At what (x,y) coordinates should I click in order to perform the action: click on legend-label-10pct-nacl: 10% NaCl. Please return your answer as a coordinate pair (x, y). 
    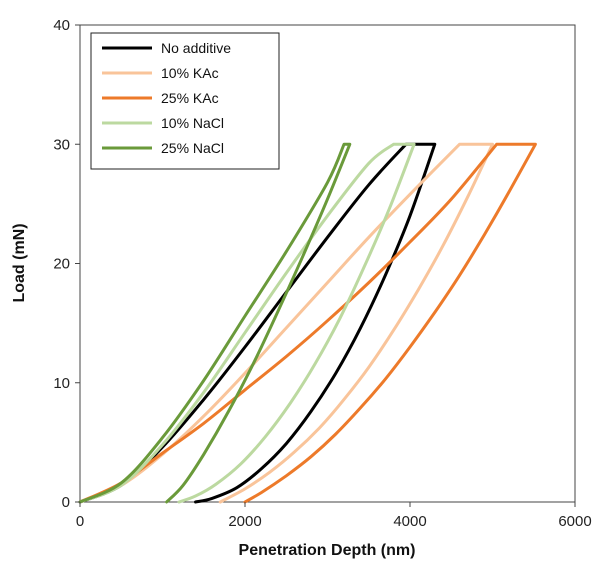
    Looking at the image, I should click on (192, 123).